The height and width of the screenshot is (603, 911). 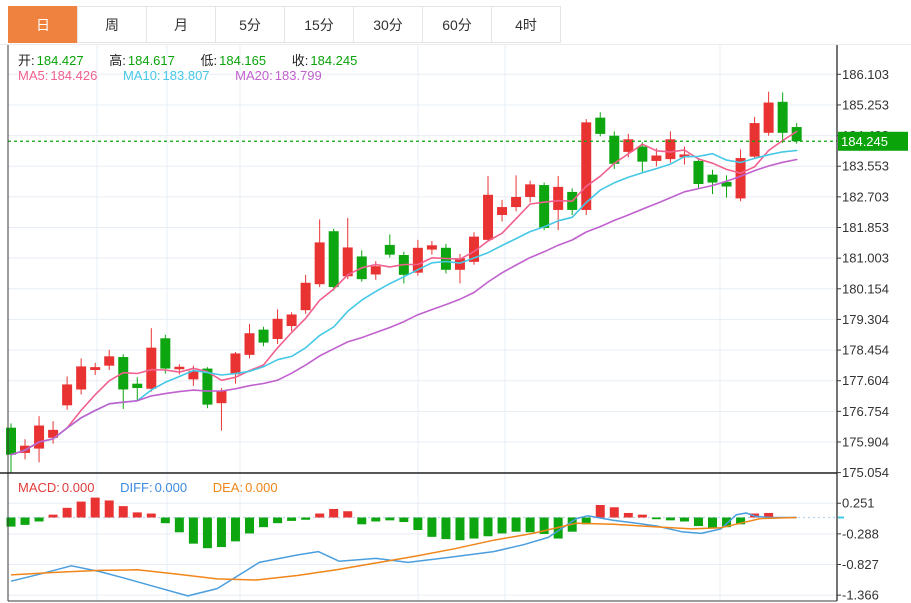 I want to click on dea-value: 0.000, so click(x=261, y=487).